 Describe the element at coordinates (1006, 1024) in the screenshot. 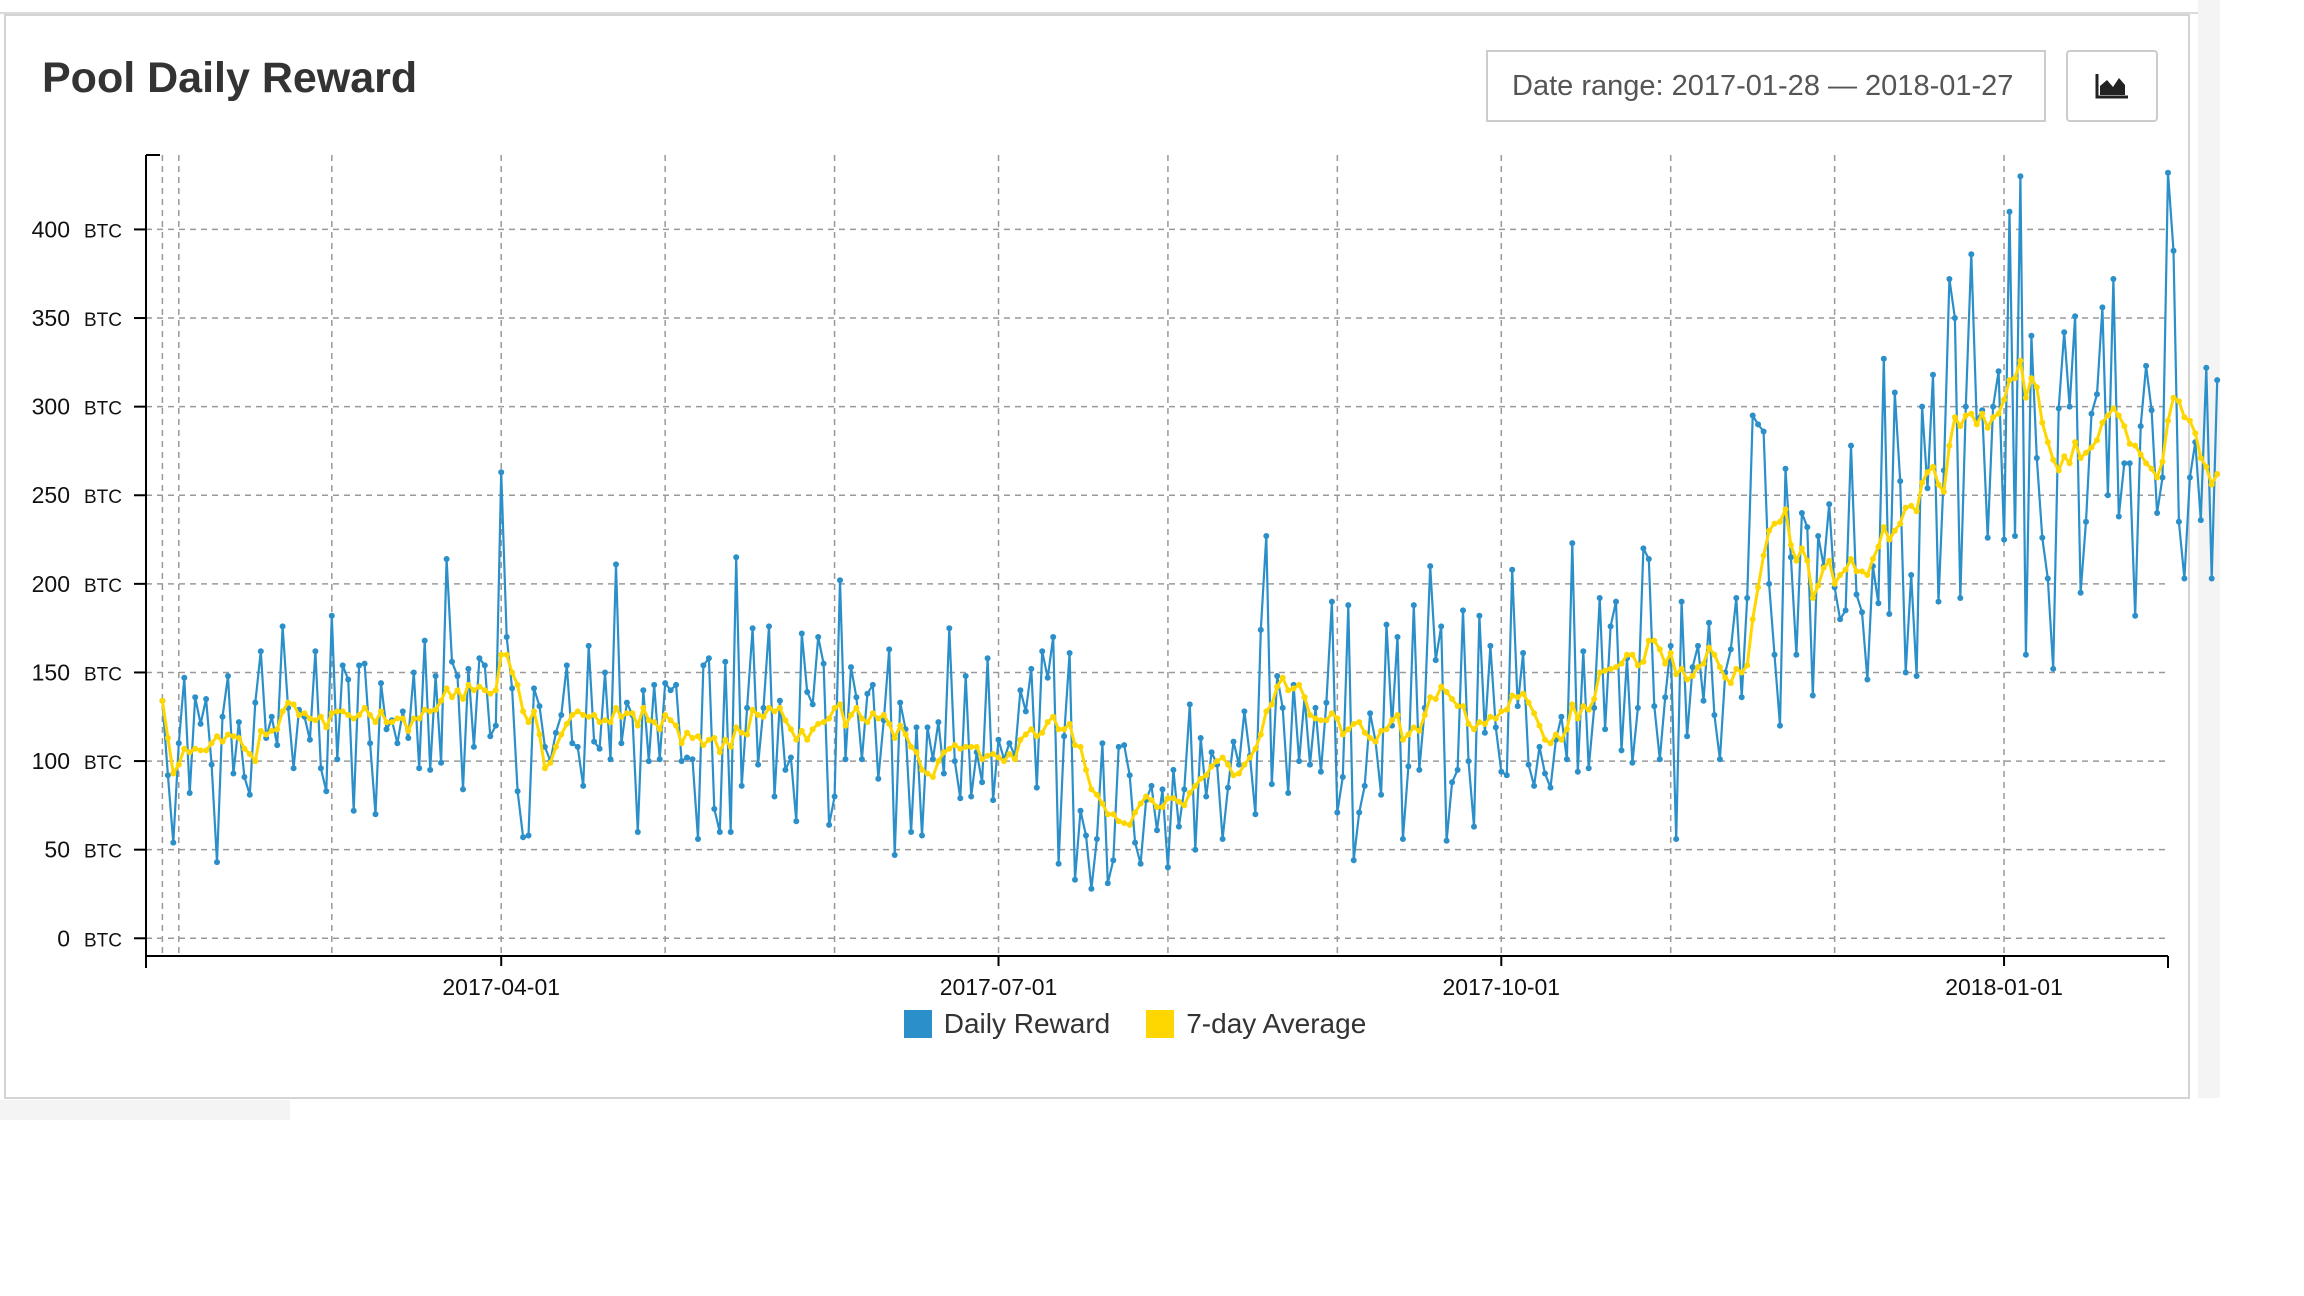

I see `legend-item-daily: Daily Reward` at that location.